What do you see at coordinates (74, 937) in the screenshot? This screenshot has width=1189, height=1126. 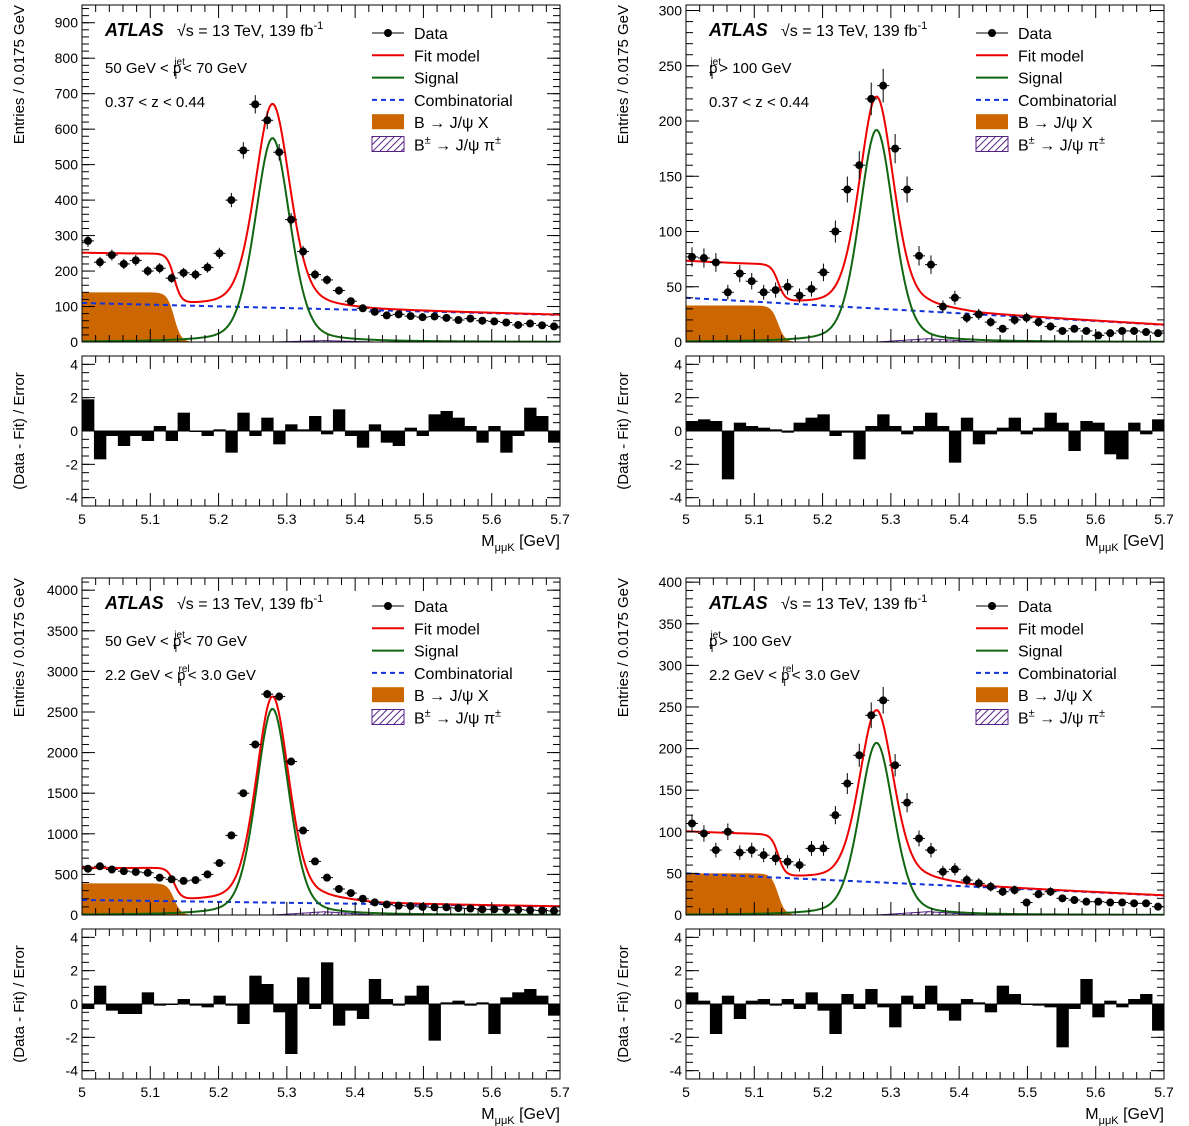 I see `pull-y-tick-label: 4` at bounding box center [74, 937].